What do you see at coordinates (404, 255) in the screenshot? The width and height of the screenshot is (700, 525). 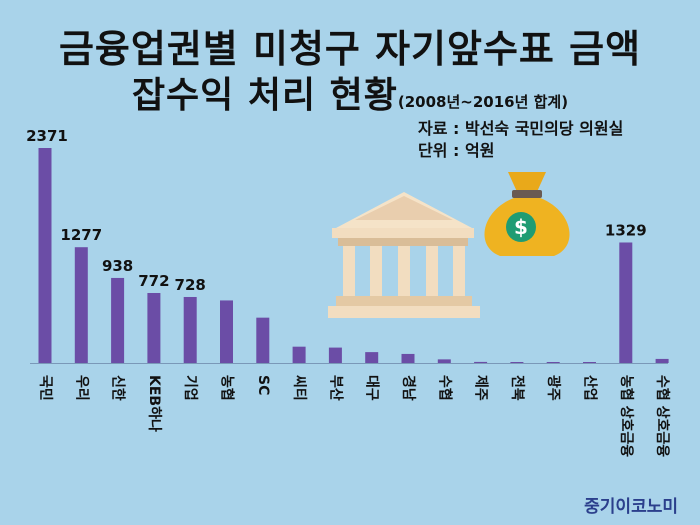 I see `bank-building-icon` at bounding box center [404, 255].